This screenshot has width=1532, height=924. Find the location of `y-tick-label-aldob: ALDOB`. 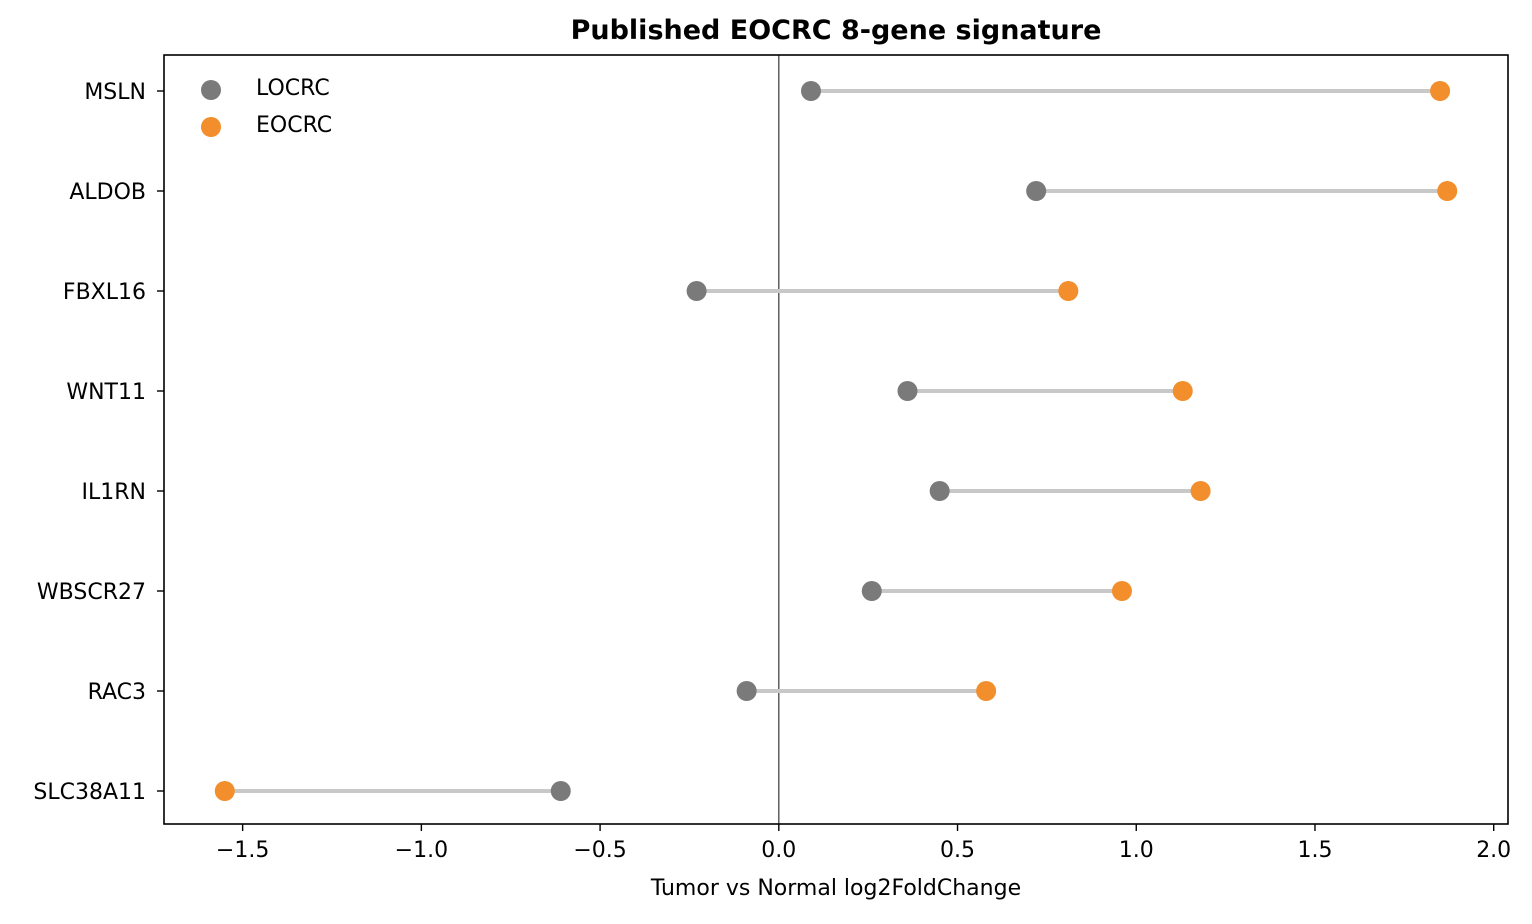

y-tick-label-aldob: ALDOB is located at coordinates (107, 192).